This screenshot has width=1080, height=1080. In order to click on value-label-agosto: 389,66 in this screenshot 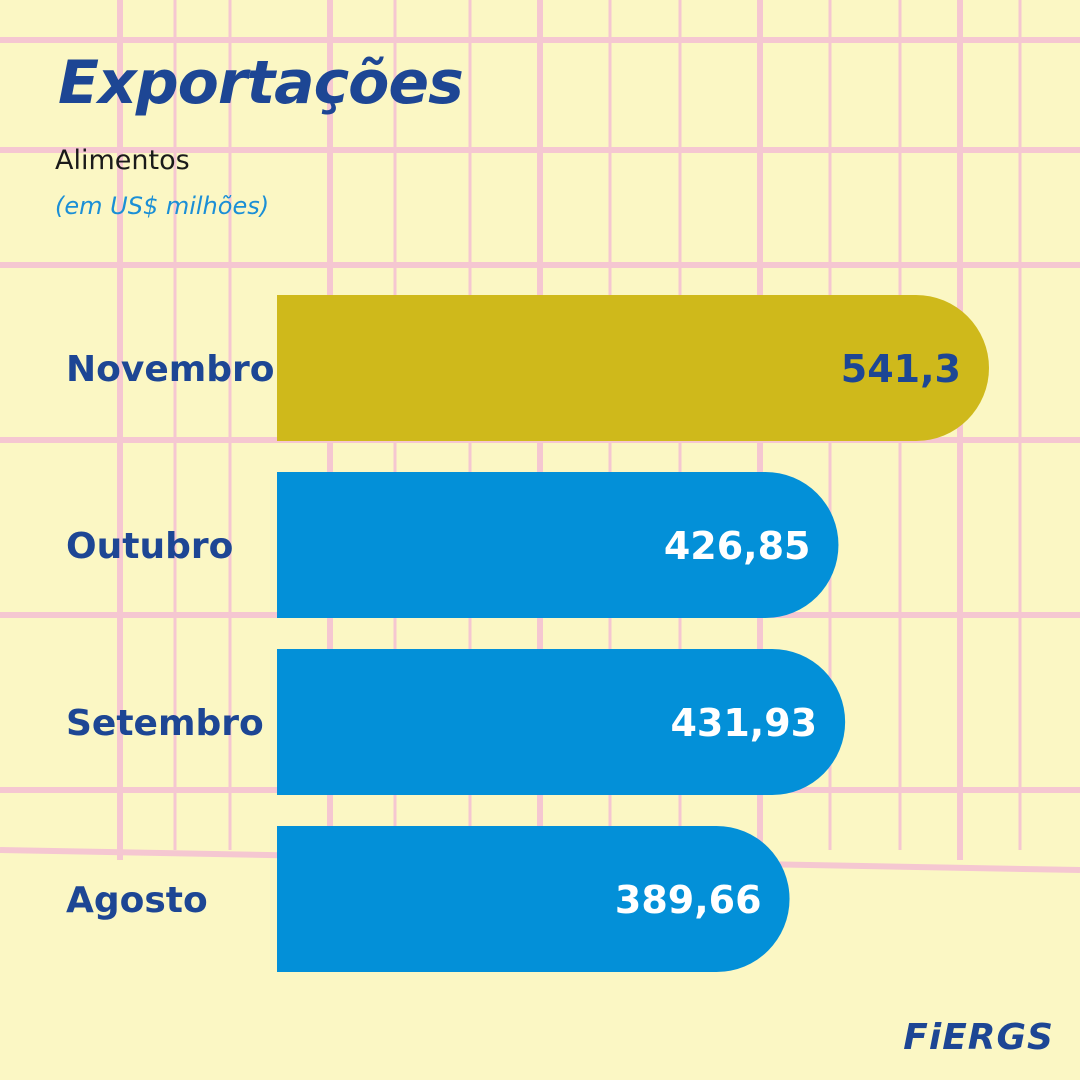, I will do `click(688, 900)`.